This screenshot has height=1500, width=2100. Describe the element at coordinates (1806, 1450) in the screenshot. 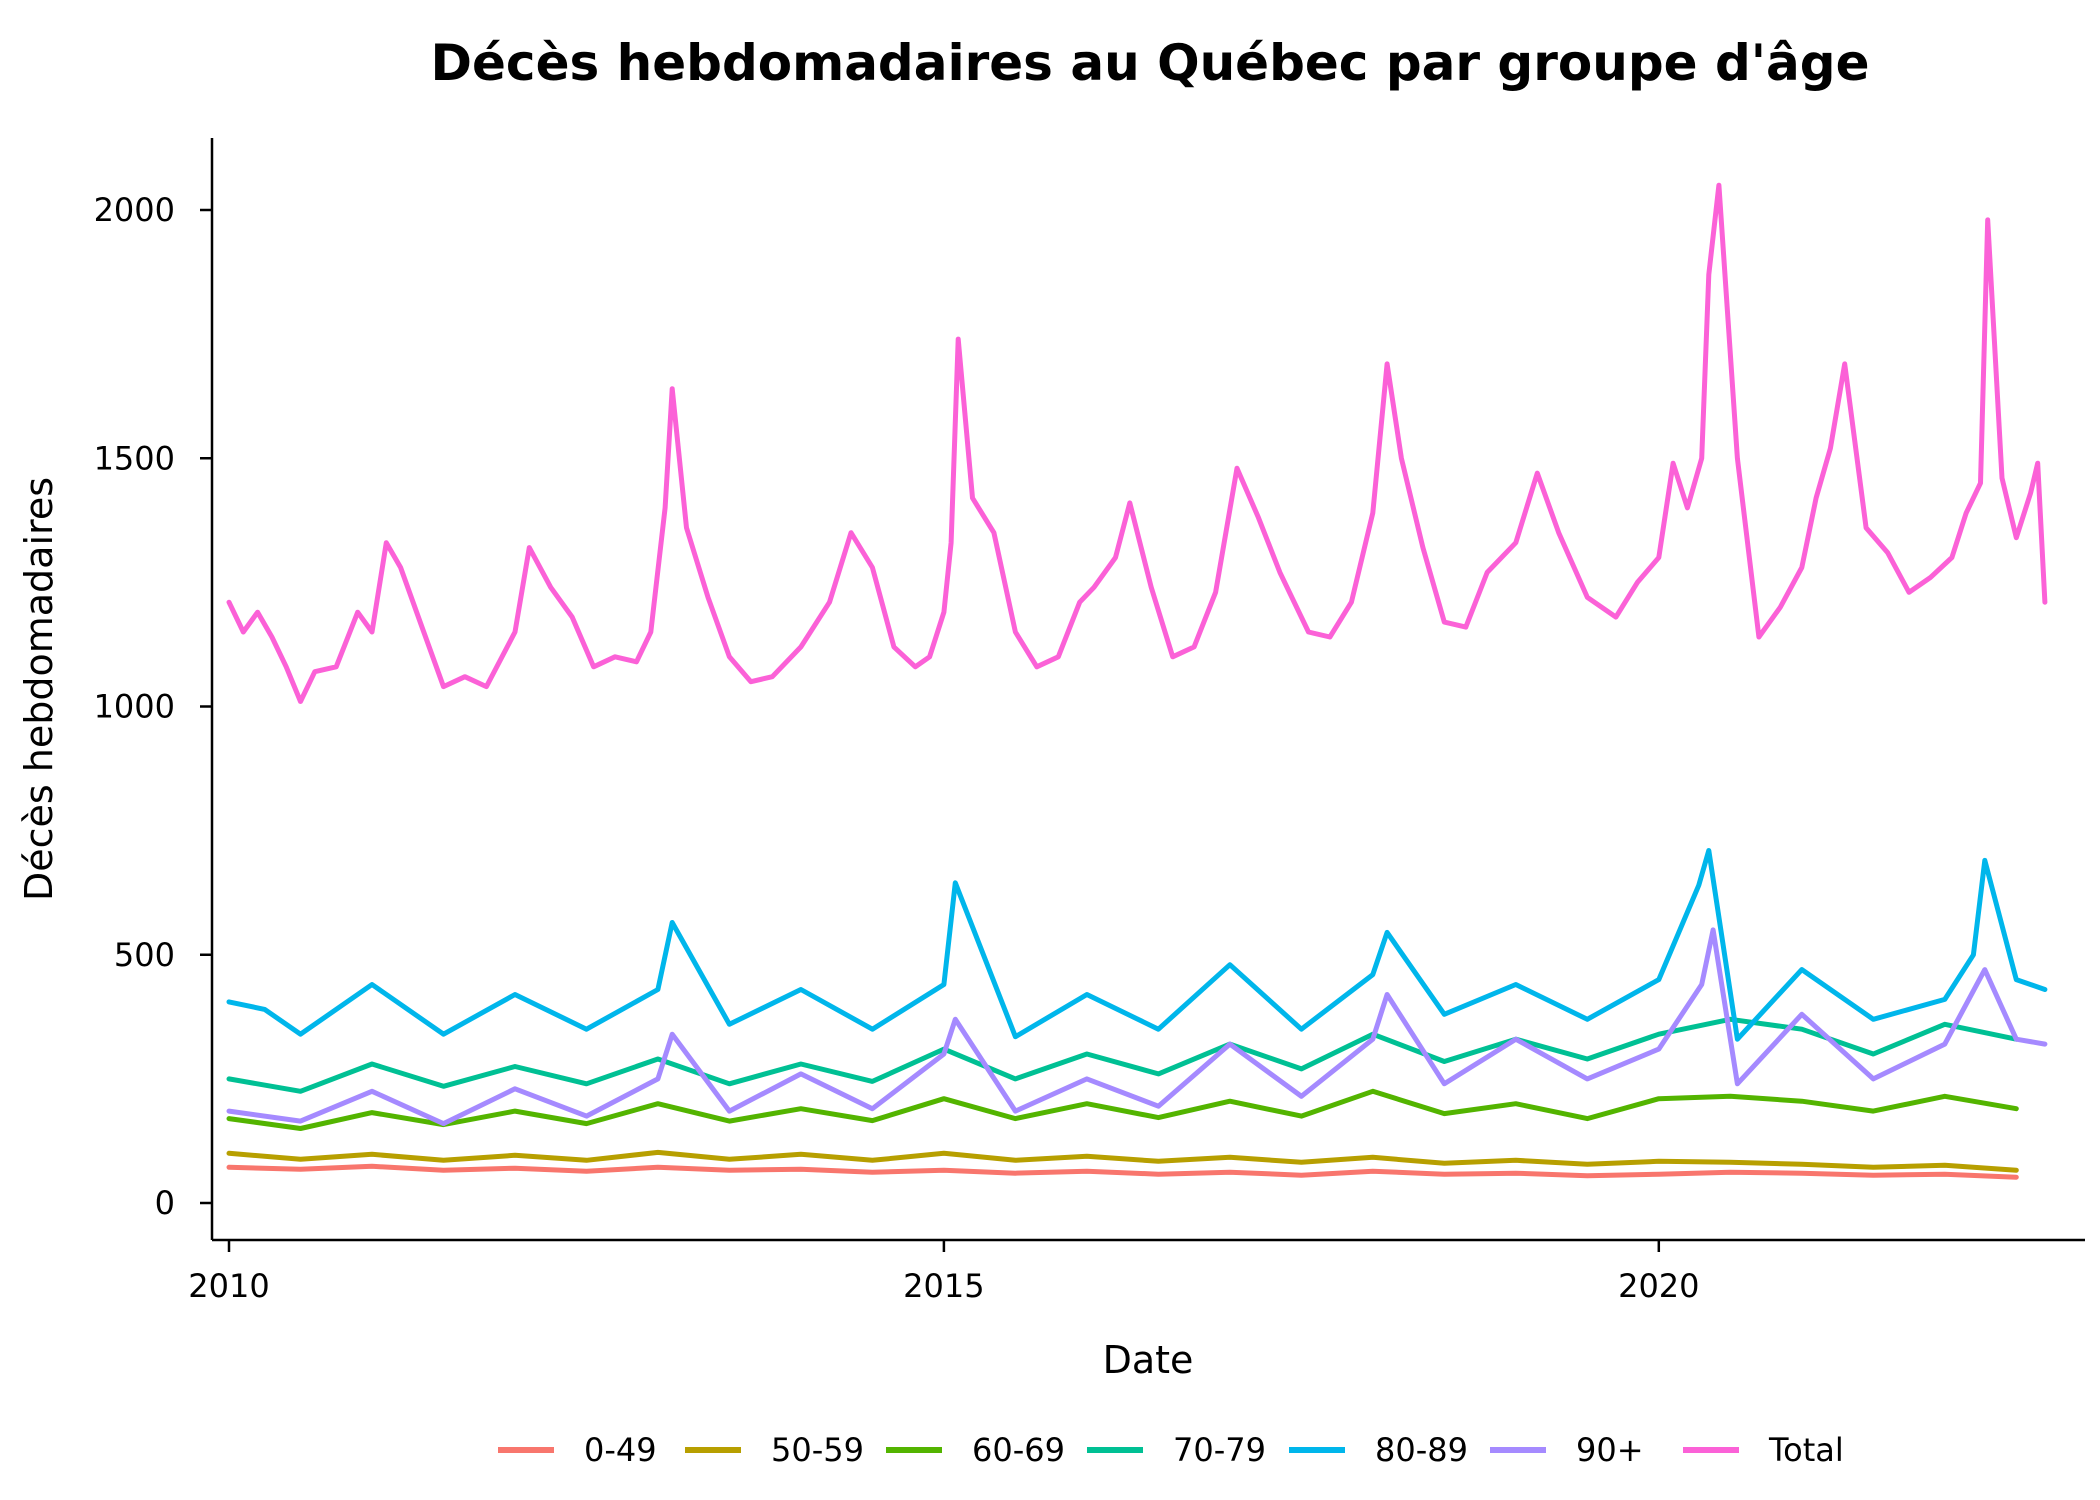

I see `legend-label: Total` at that location.